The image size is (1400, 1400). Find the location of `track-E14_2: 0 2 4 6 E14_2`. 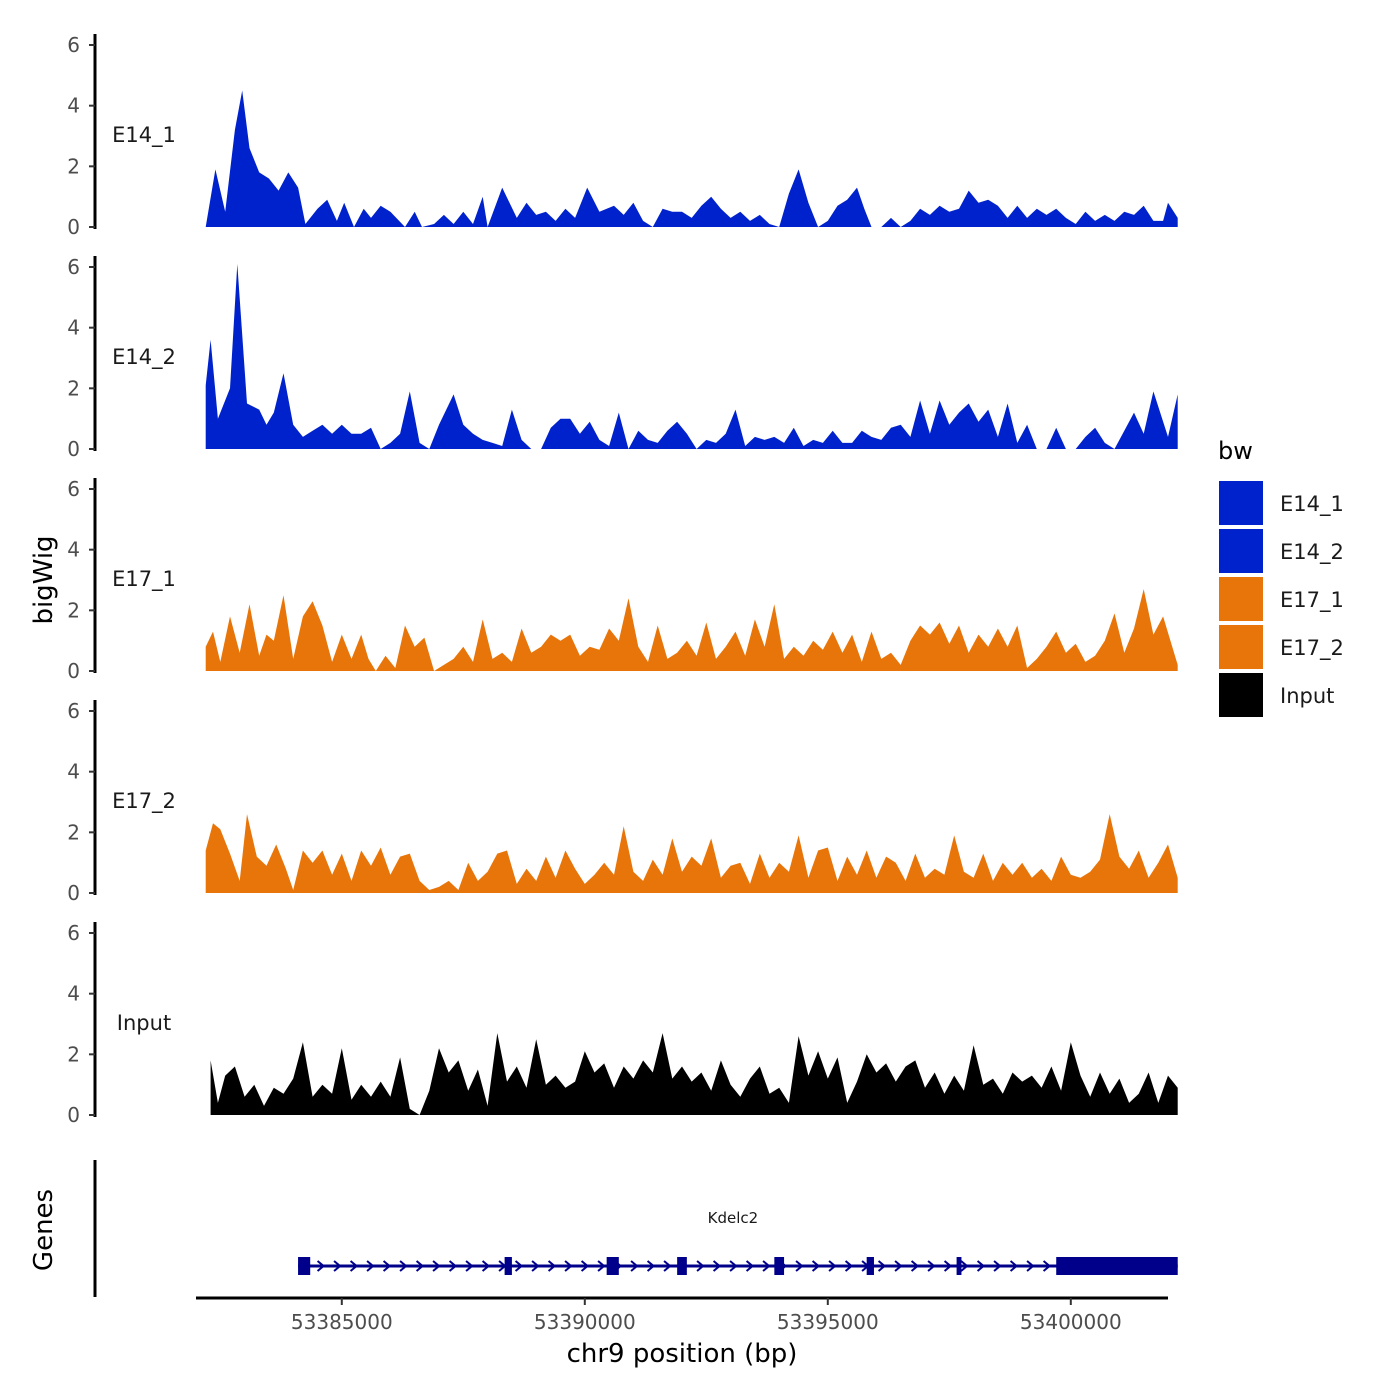

track-E14_2: 0 2 4 6 E14_2 is located at coordinates (622, 358).